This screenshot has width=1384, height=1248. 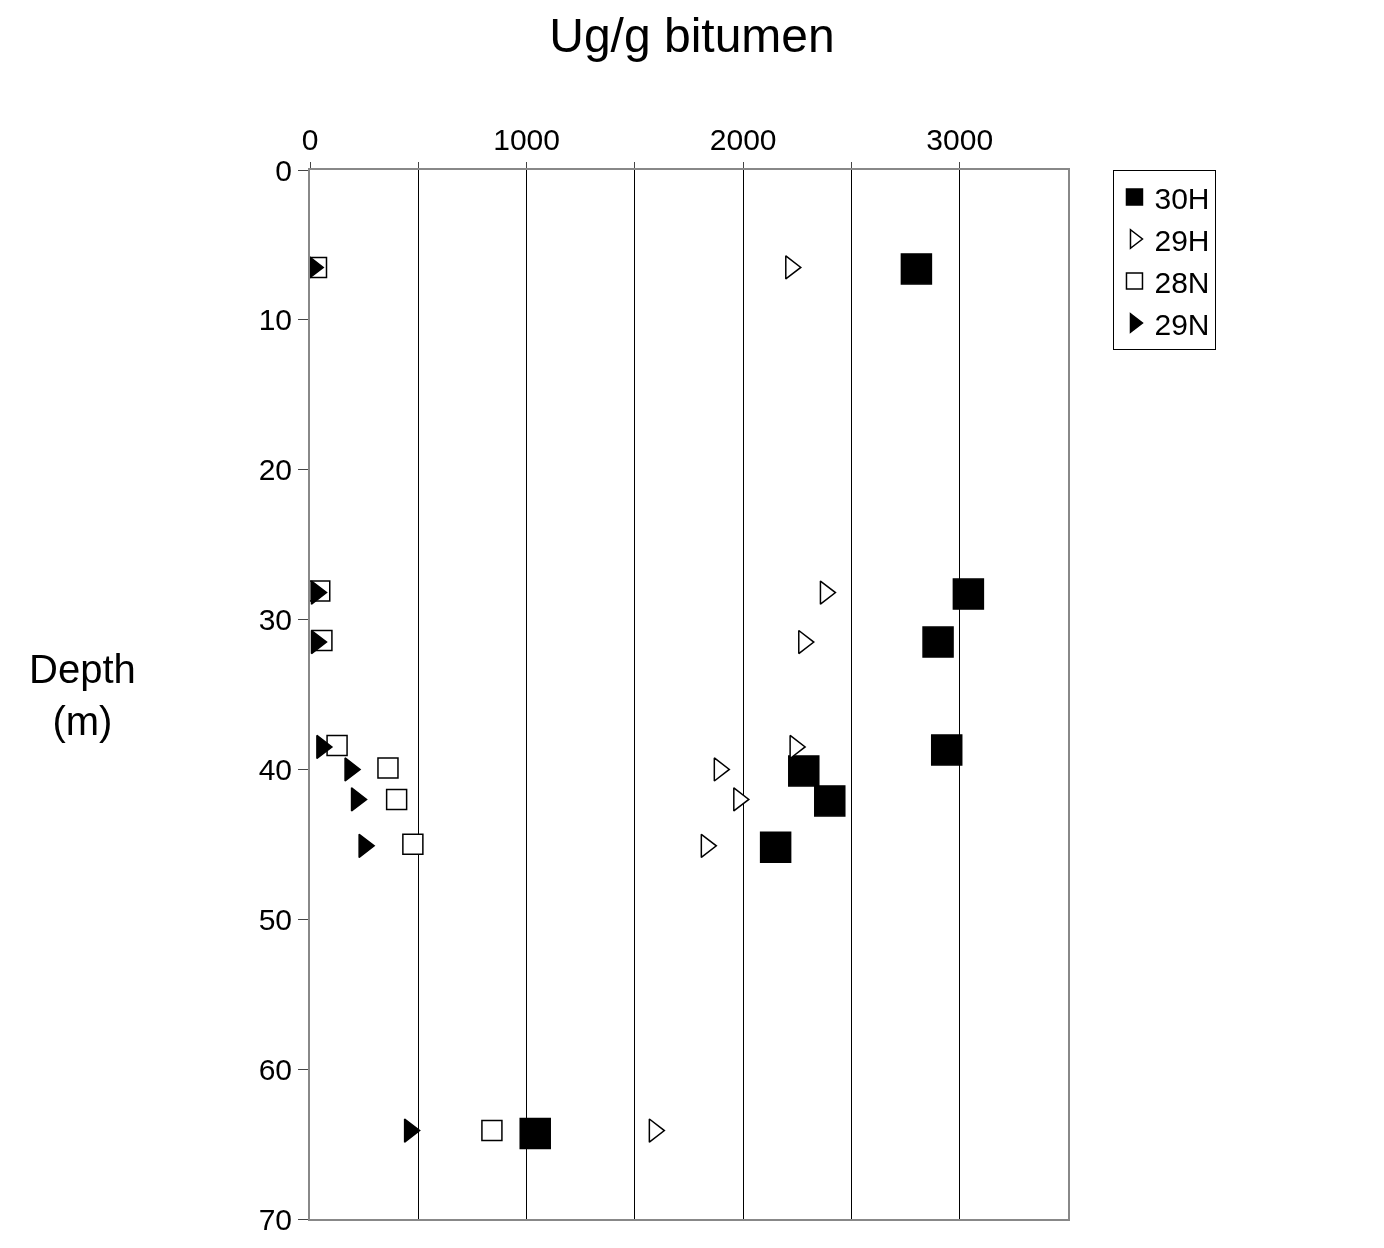 What do you see at coordinates (960, 139) in the screenshot?
I see `x-tick-label: 3000` at bounding box center [960, 139].